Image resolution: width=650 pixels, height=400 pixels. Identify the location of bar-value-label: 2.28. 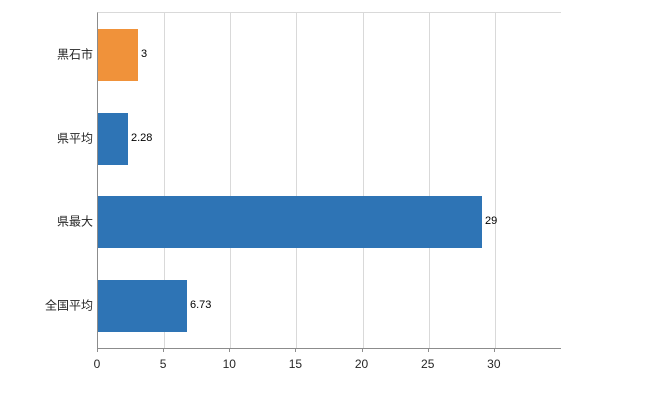
(142, 137).